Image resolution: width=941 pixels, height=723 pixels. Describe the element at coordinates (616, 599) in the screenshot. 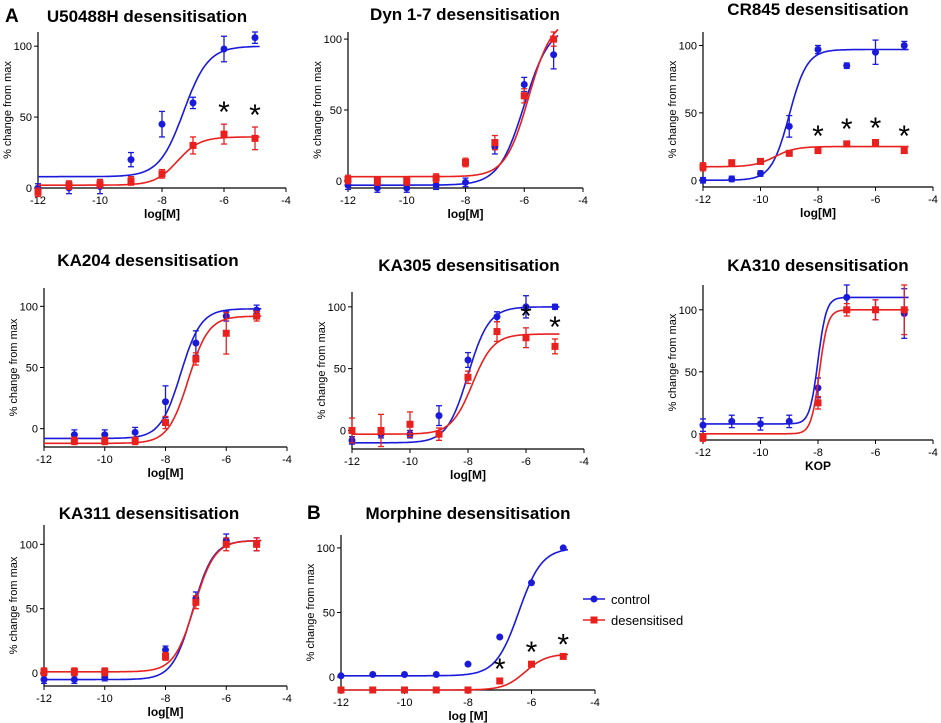

I see `legend-item-control: control` at that location.